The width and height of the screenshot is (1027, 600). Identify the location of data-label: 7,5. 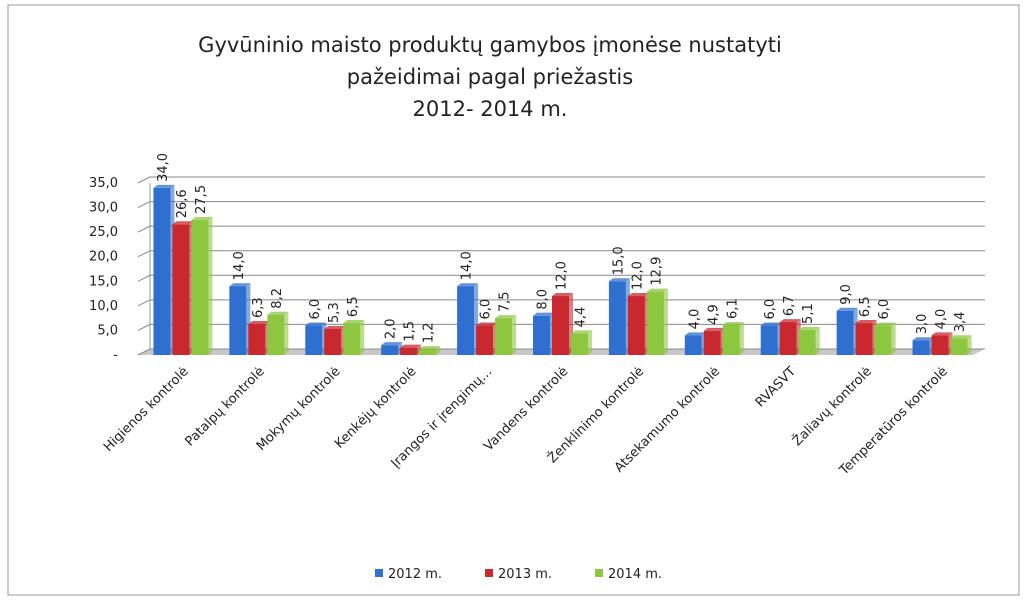
(505, 301).